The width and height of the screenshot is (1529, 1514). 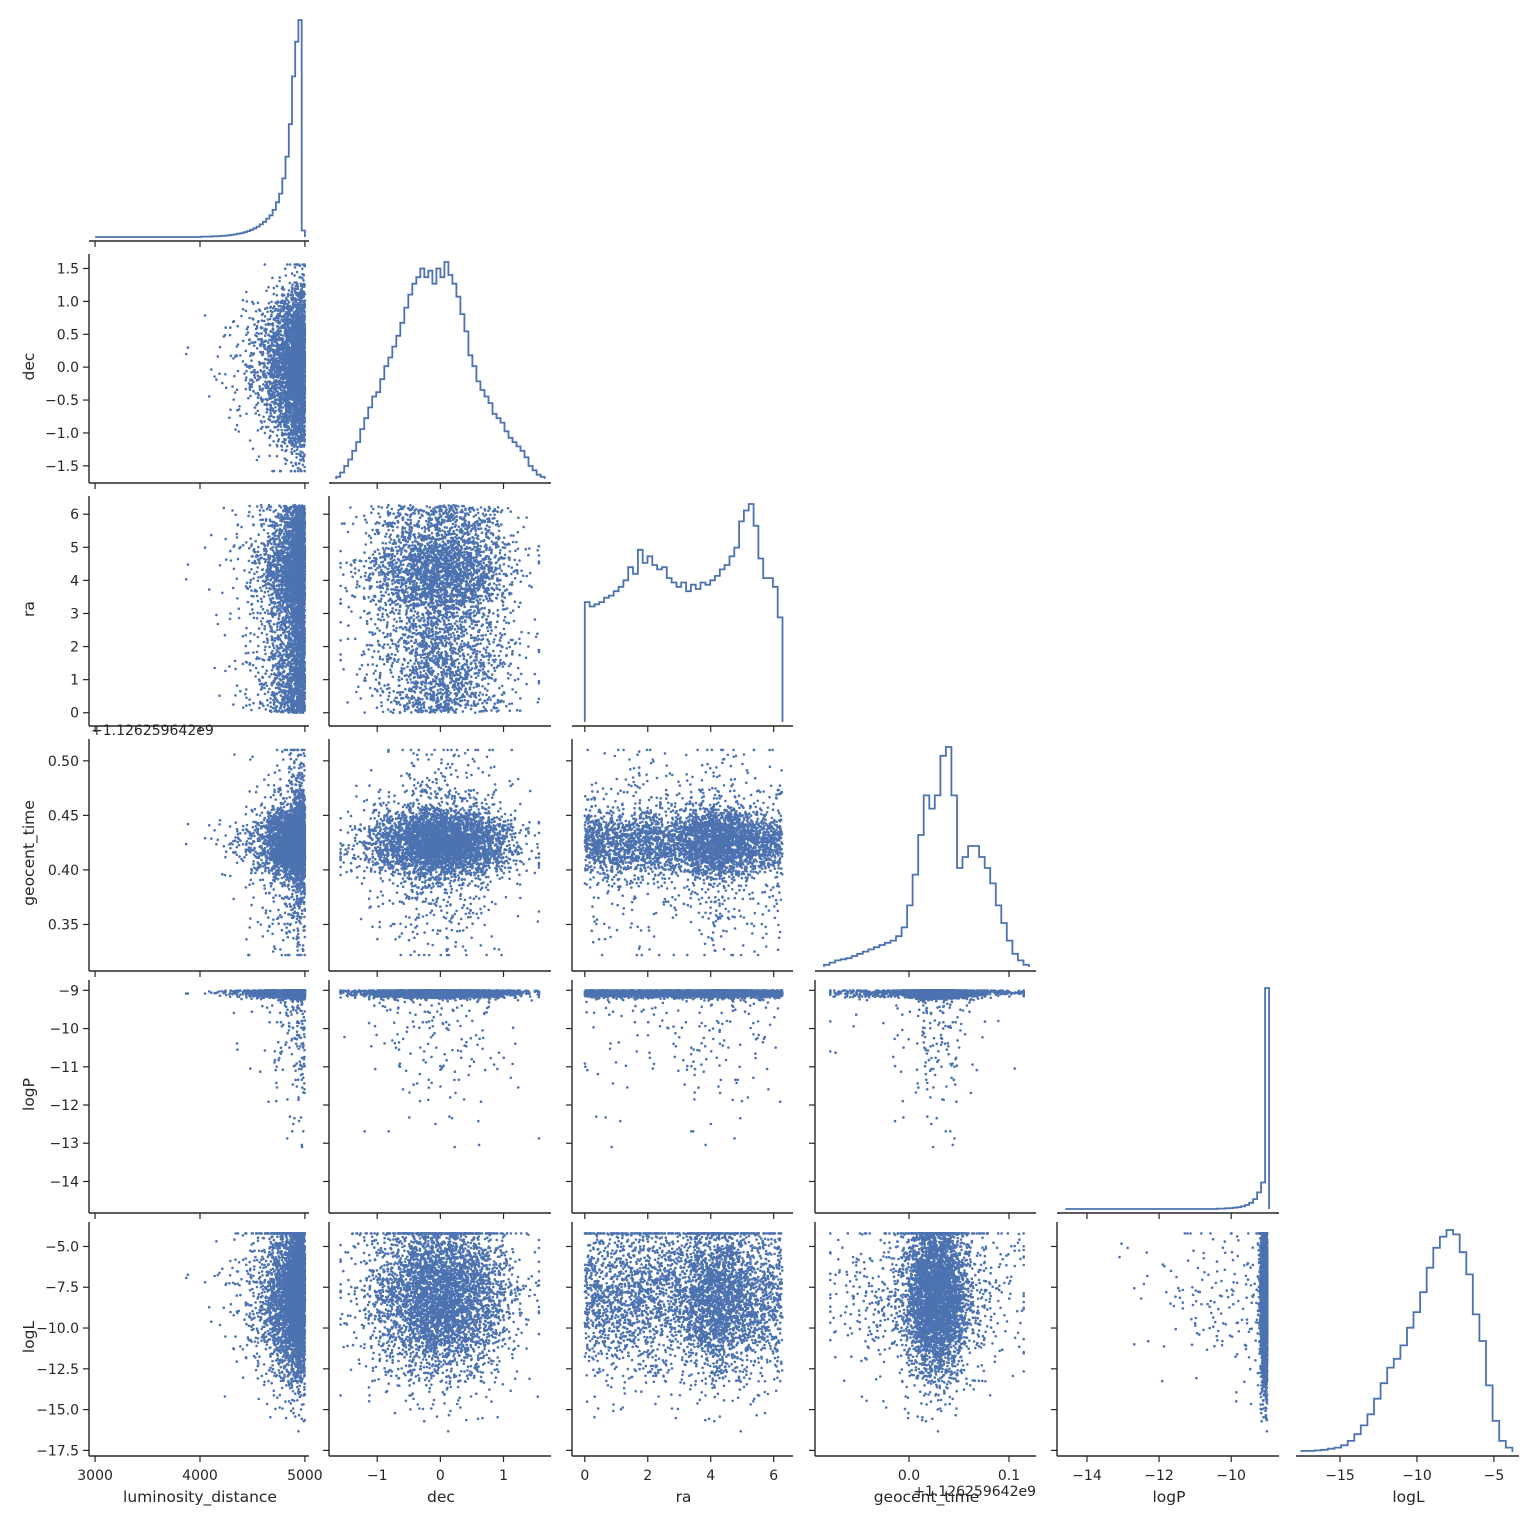 I want to click on panel-dec-vs-luminosity_distance, so click(x=245, y=367).